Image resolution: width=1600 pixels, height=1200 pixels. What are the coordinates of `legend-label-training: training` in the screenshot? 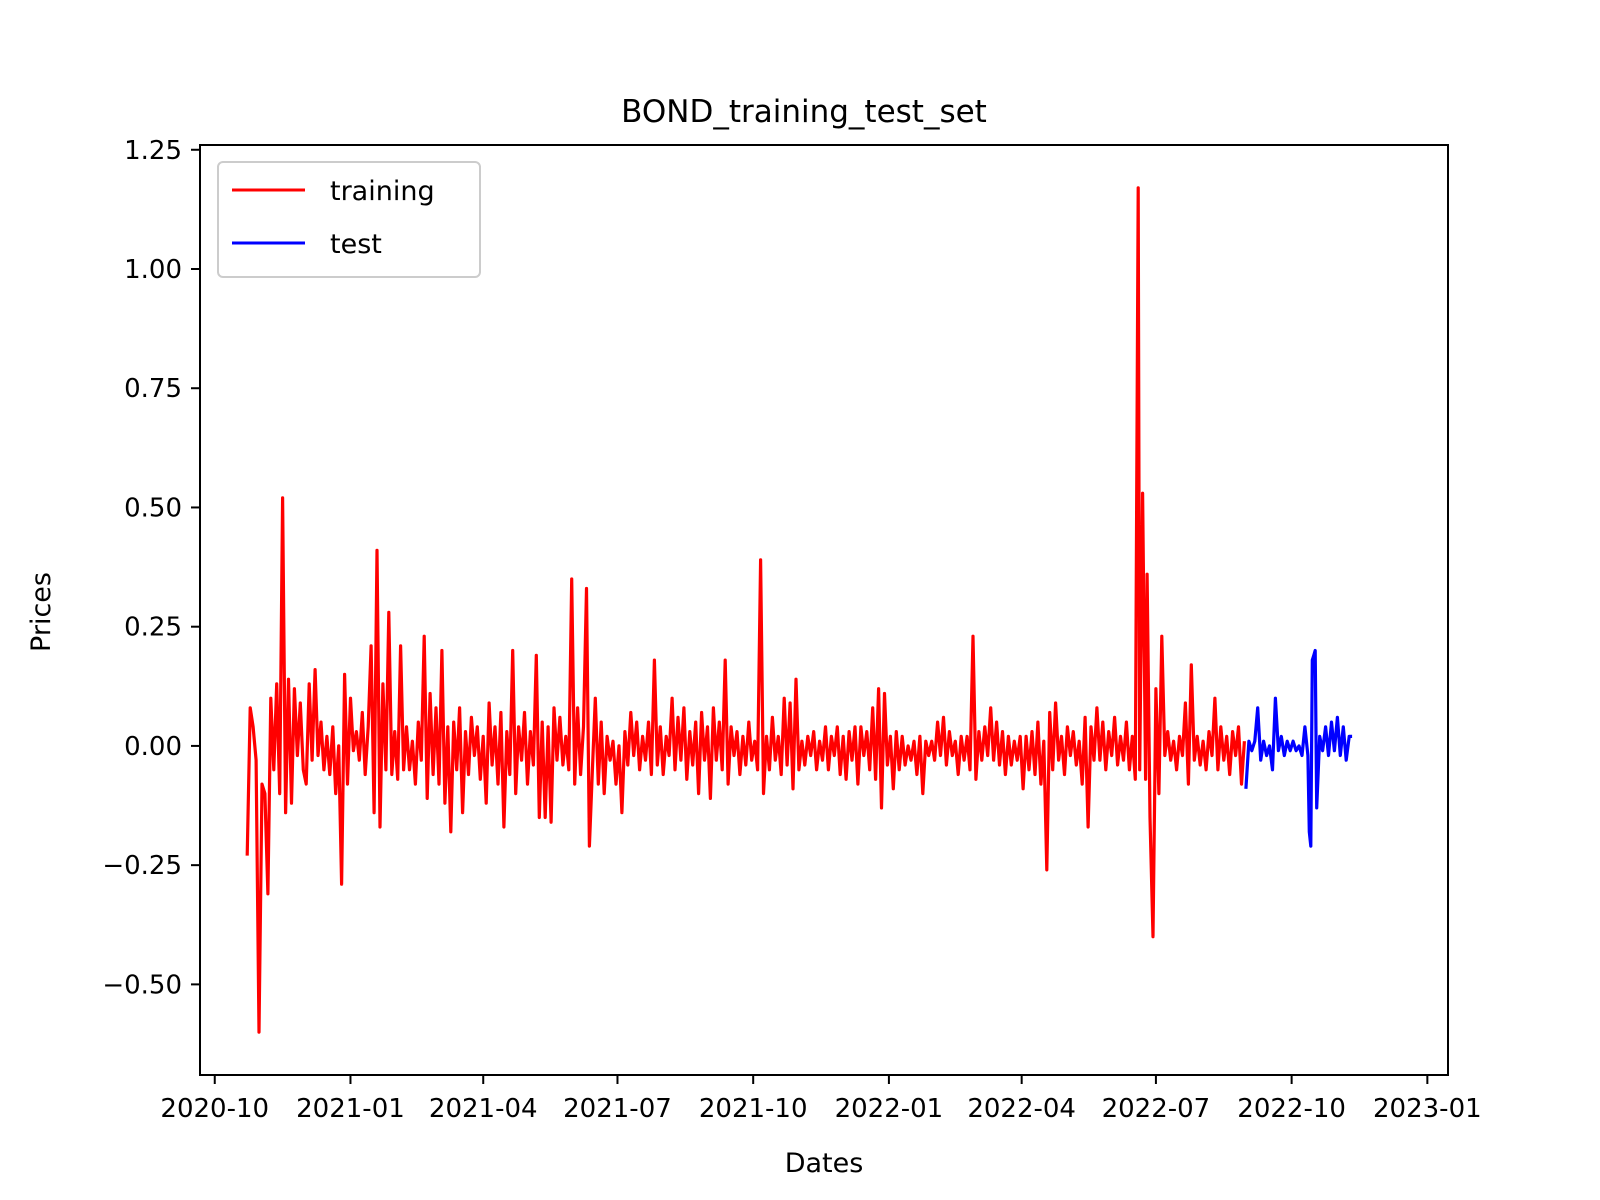 It's located at (382, 191).